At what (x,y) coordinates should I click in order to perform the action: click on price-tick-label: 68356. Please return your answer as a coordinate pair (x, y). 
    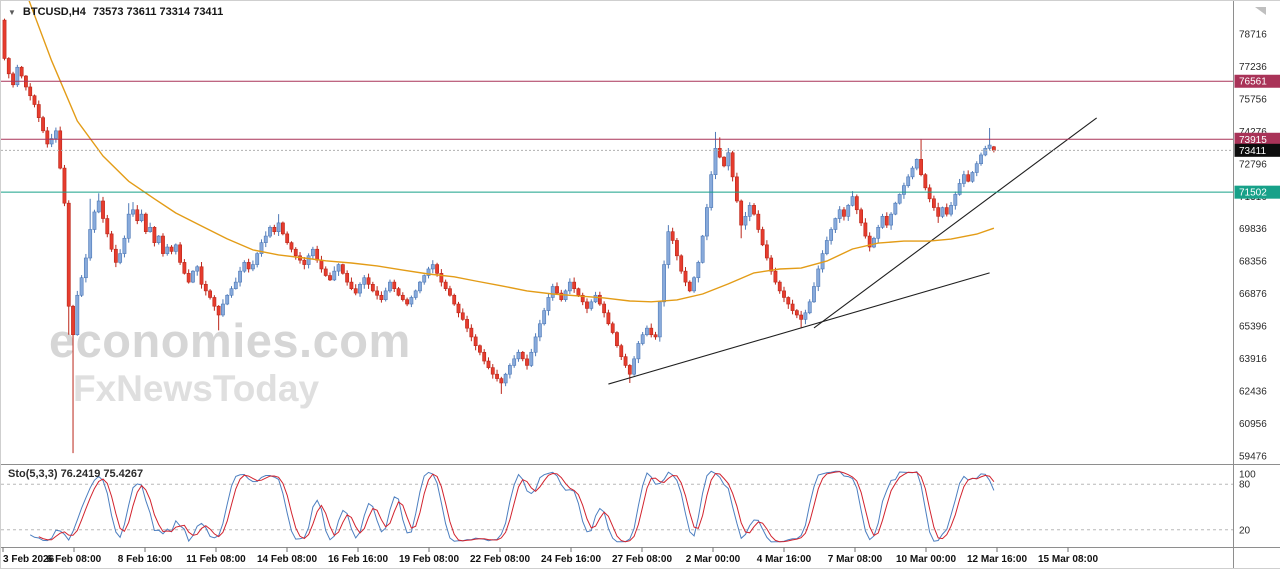
    Looking at the image, I should click on (1253, 262).